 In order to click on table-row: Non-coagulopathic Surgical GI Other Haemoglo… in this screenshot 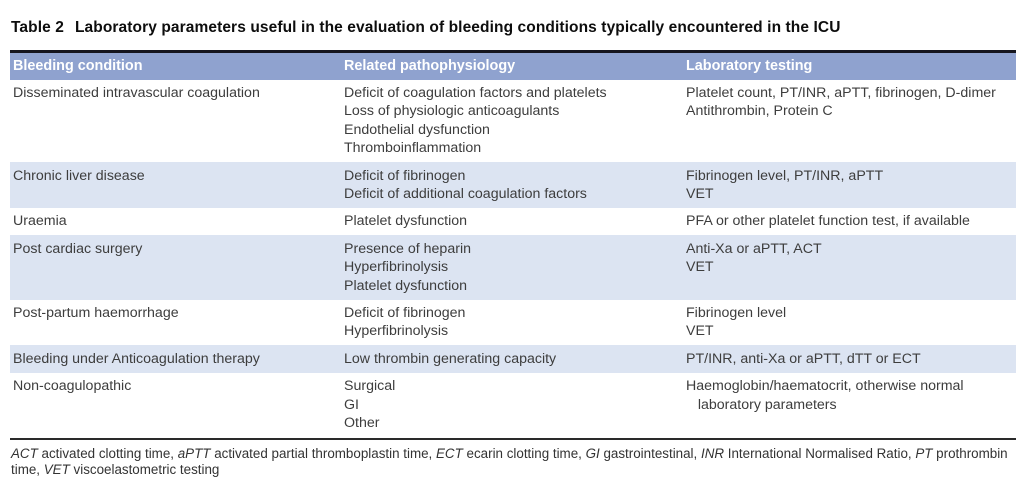, I will do `click(513, 405)`.